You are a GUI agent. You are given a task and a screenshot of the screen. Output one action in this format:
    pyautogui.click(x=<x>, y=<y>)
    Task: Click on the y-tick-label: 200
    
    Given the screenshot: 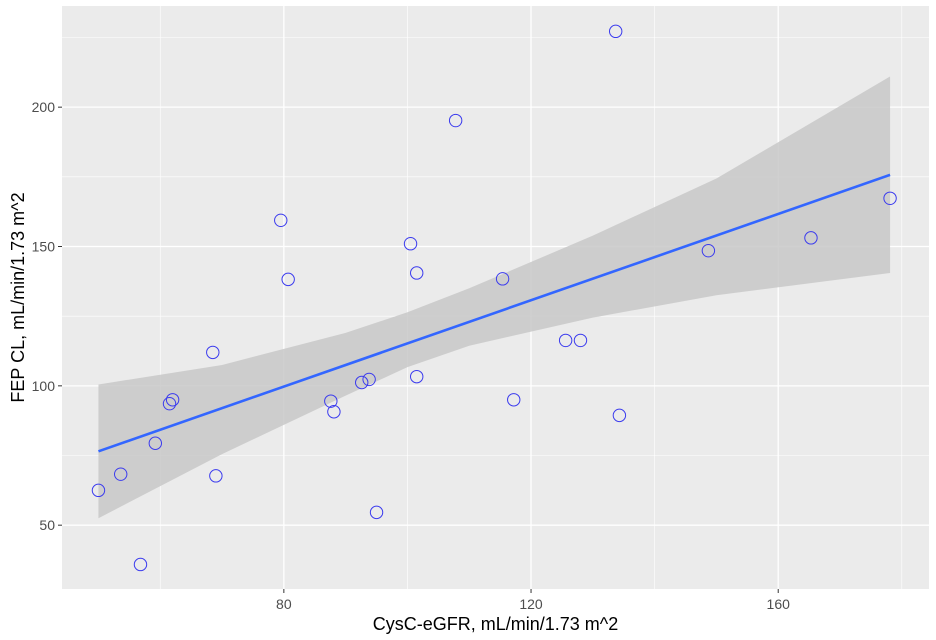 What is the action you would take?
    pyautogui.click(x=44, y=107)
    